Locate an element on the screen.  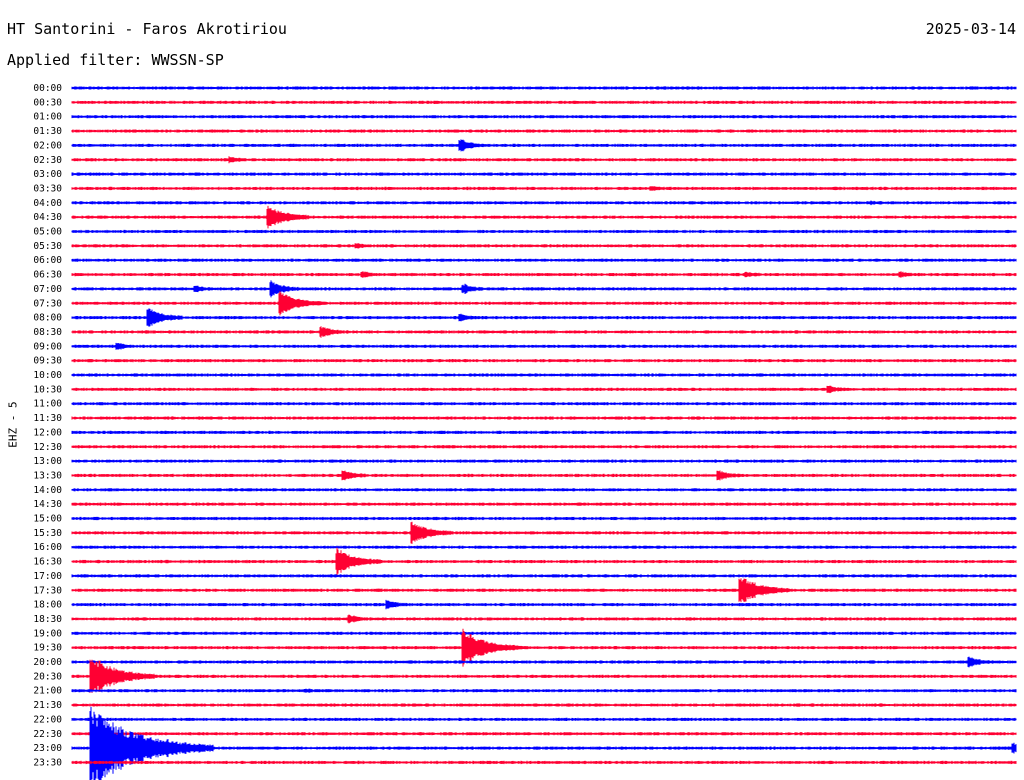
time-tick-label: 17:30 is located at coordinates (47, 590).